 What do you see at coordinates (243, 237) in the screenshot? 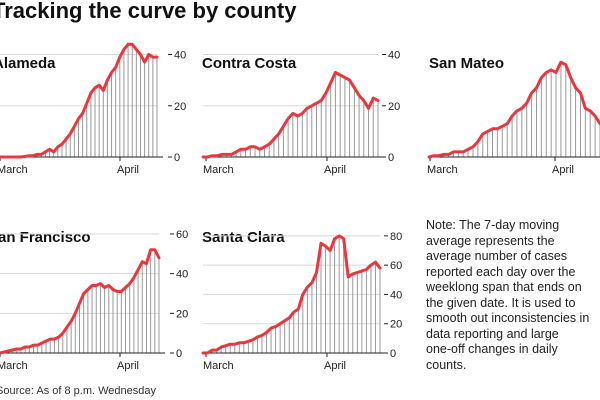
I see `chart-title: Santa Clara` at bounding box center [243, 237].